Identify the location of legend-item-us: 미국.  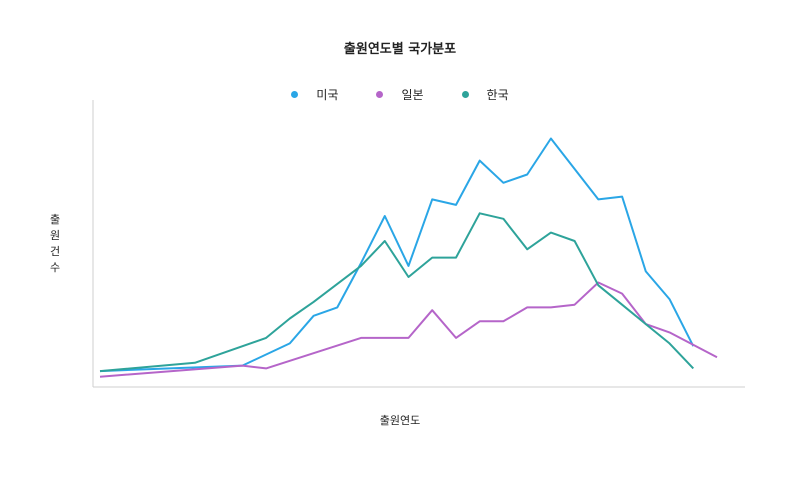
(314, 94).